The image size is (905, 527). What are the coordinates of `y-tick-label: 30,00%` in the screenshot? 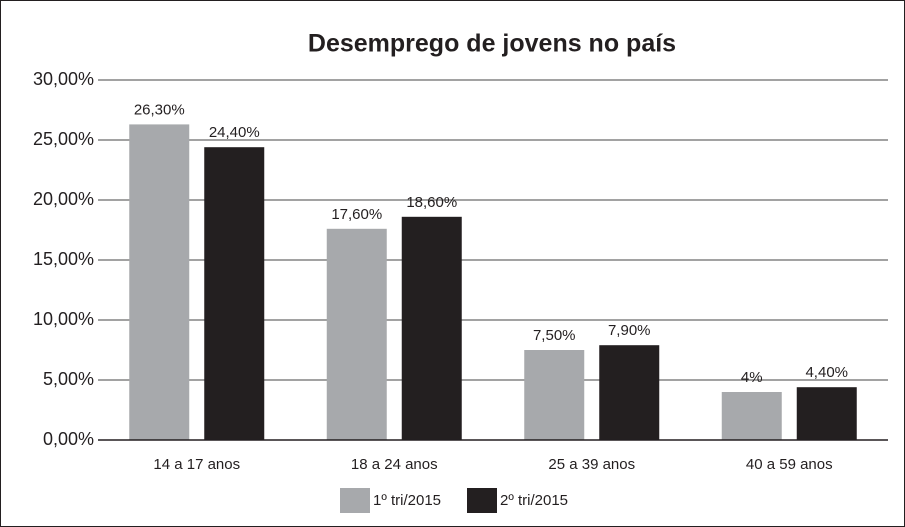 It's located at (63, 79).